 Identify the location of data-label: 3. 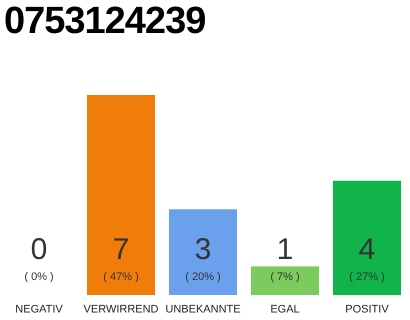
(203, 249).